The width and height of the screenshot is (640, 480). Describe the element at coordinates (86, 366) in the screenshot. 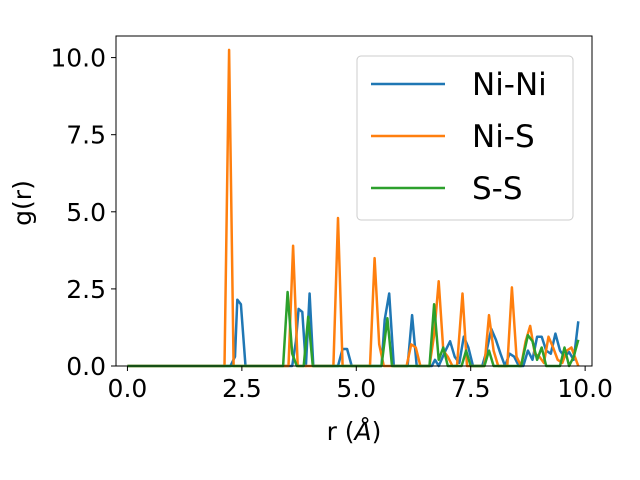

I see `y-tick-label: 0.0` at that location.